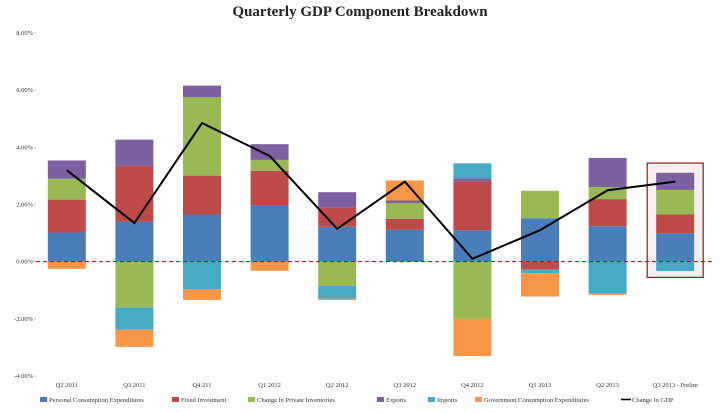  What do you see at coordinates (653, 400) in the screenshot?
I see `legend-label: Change In GDP` at bounding box center [653, 400].